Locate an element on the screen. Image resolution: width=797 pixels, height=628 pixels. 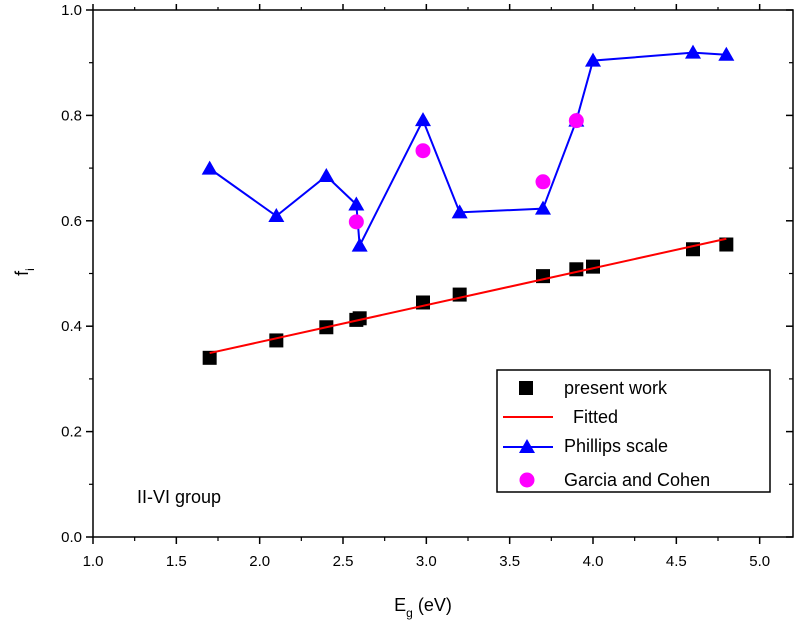
legend-label-fitted: Fitted is located at coordinates (595, 417).